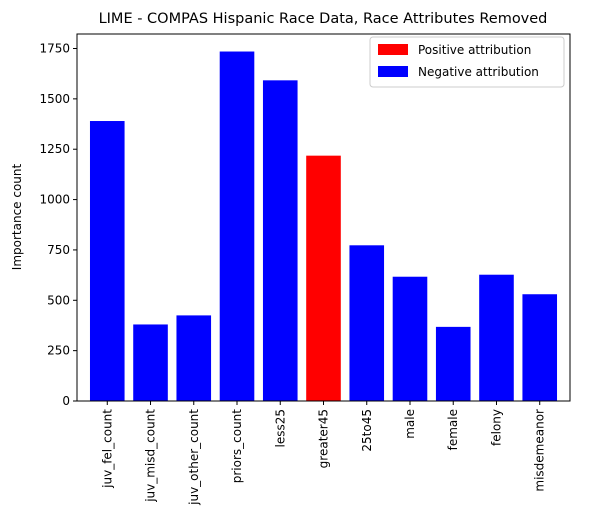 The height and width of the screenshot is (532, 589). What do you see at coordinates (194, 457) in the screenshot?
I see `x-tick-label: juv_other_count` at bounding box center [194, 457].